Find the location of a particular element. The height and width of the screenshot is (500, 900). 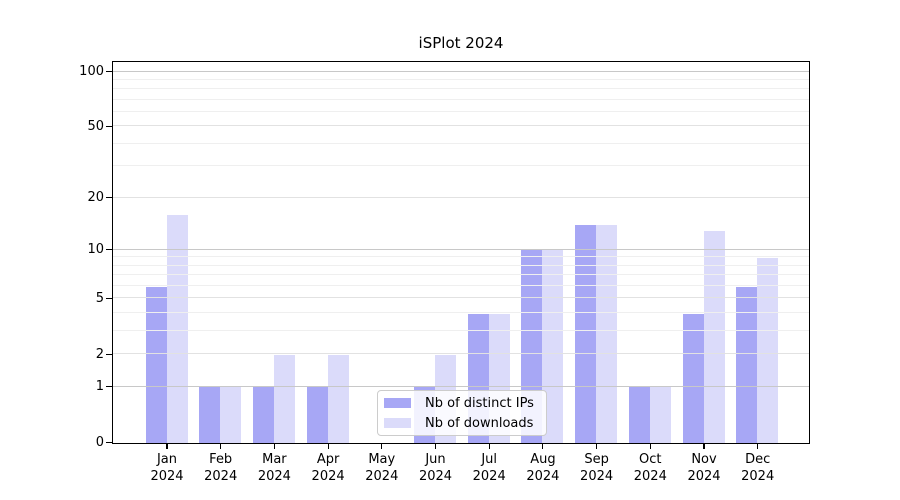

bar-distinct-ips-jan is located at coordinates (156, 364).